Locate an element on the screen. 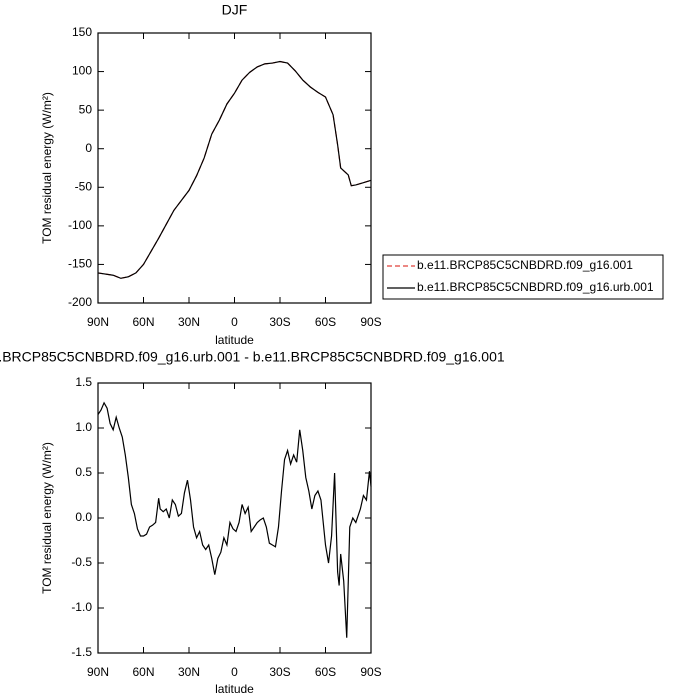 This screenshot has width=700, height=700. y-tick-label: -1.0 is located at coordinates (81, 607).